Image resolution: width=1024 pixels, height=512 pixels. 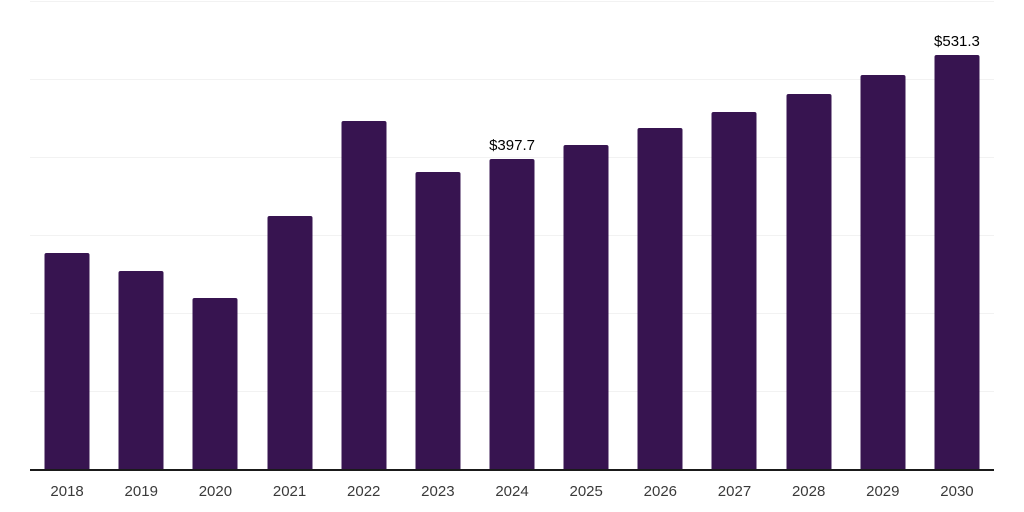 I want to click on bar-2030, so click(x=957, y=261).